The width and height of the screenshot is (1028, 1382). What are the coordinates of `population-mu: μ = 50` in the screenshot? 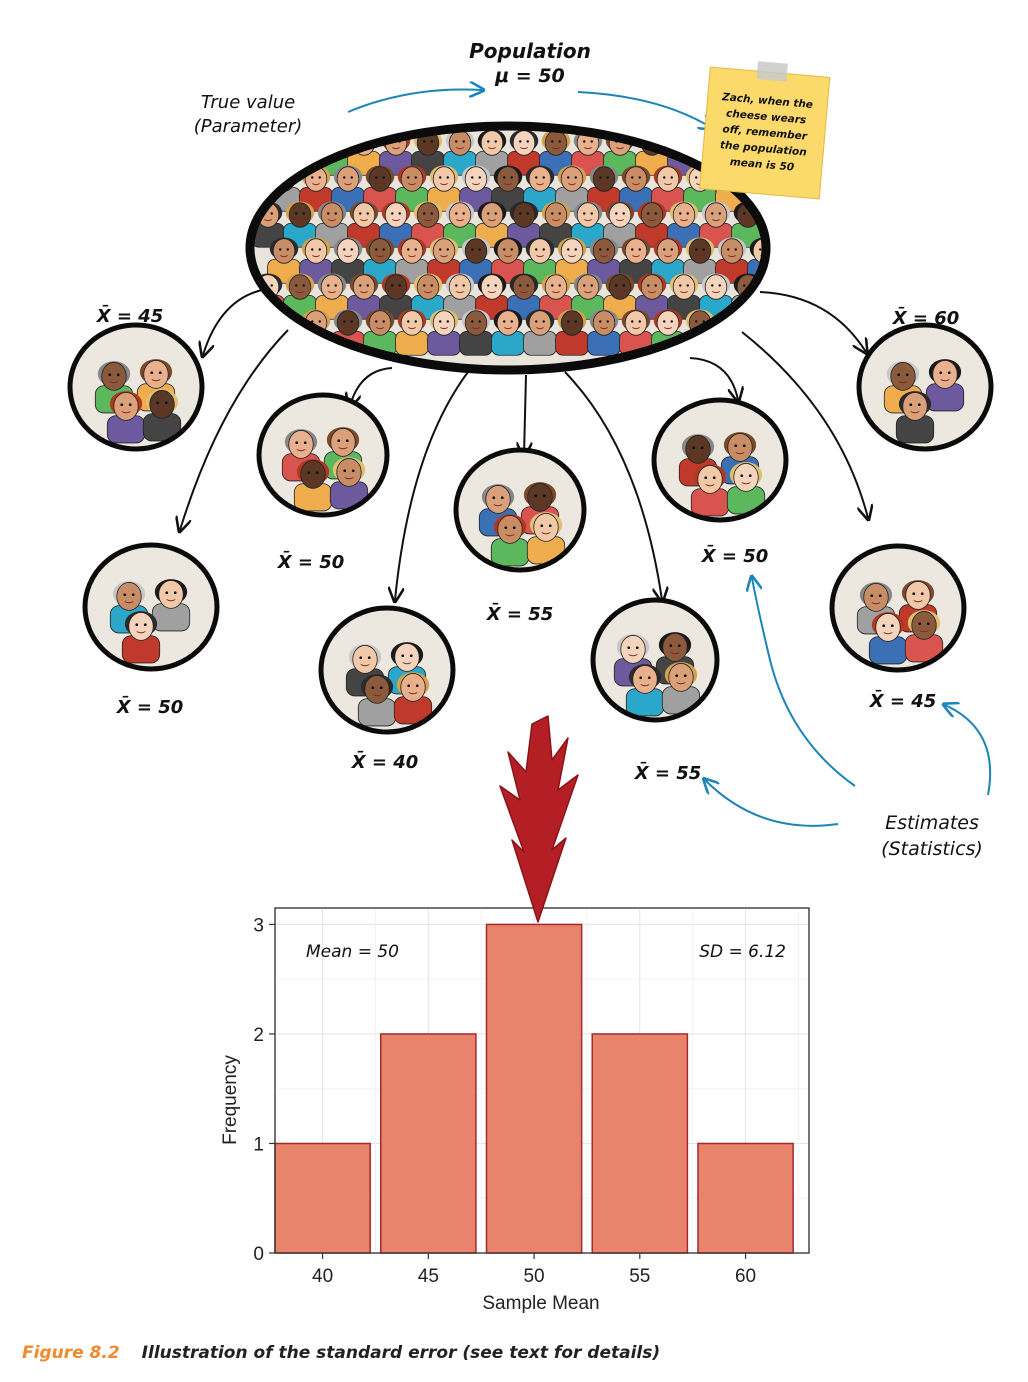 It's located at (529, 76).